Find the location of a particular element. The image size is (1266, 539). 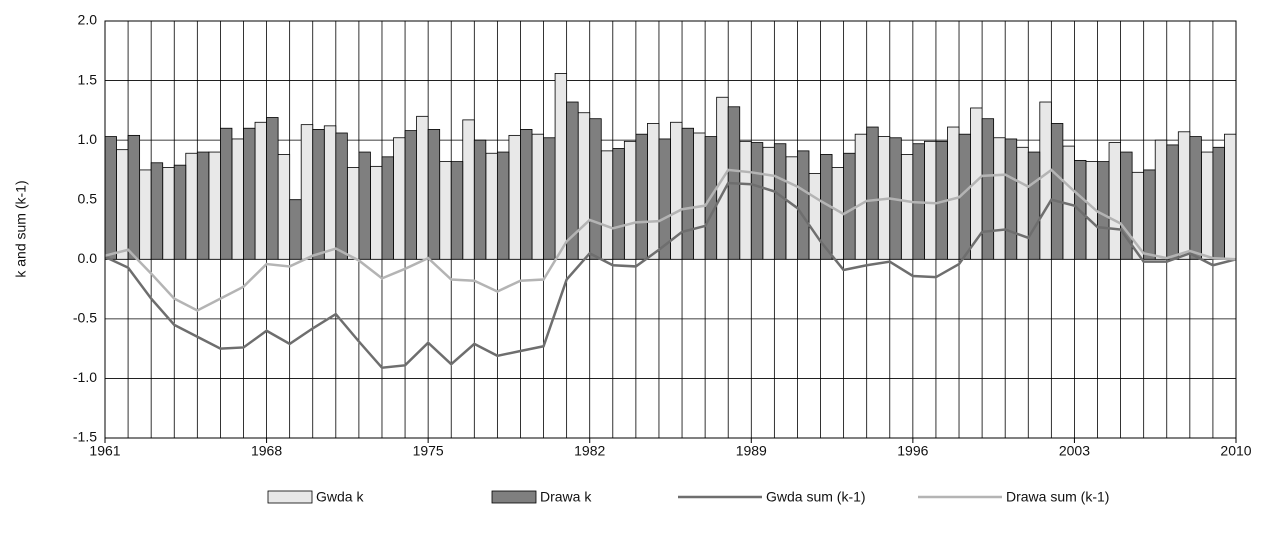

x-tick-label: 1968 is located at coordinates (266, 451).